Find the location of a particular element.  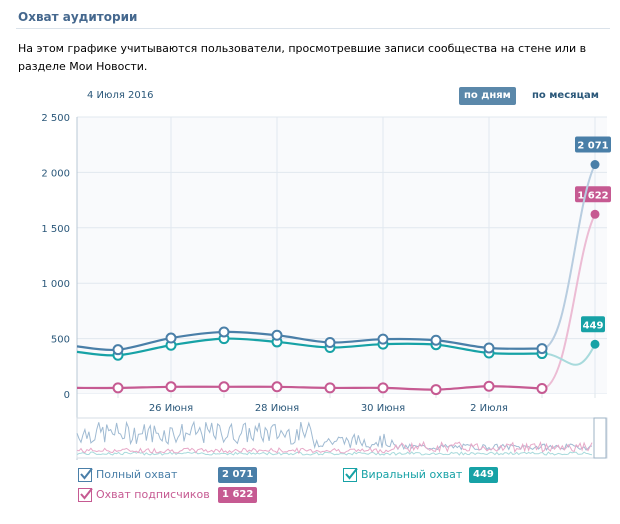

x-tick-label: 26 Июня is located at coordinates (171, 408).